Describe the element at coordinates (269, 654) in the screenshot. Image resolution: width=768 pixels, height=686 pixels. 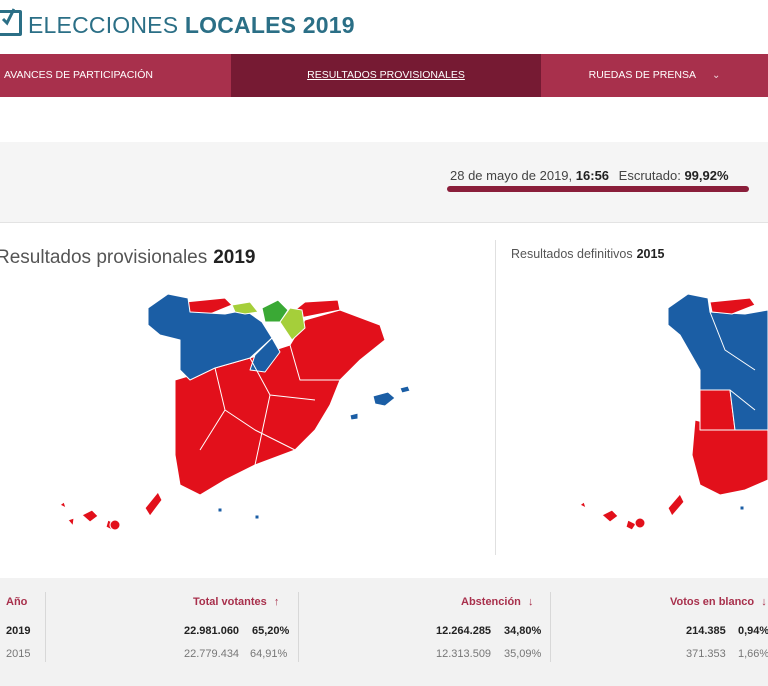
I see `row-2015-total-pct: 64,91%` at that location.